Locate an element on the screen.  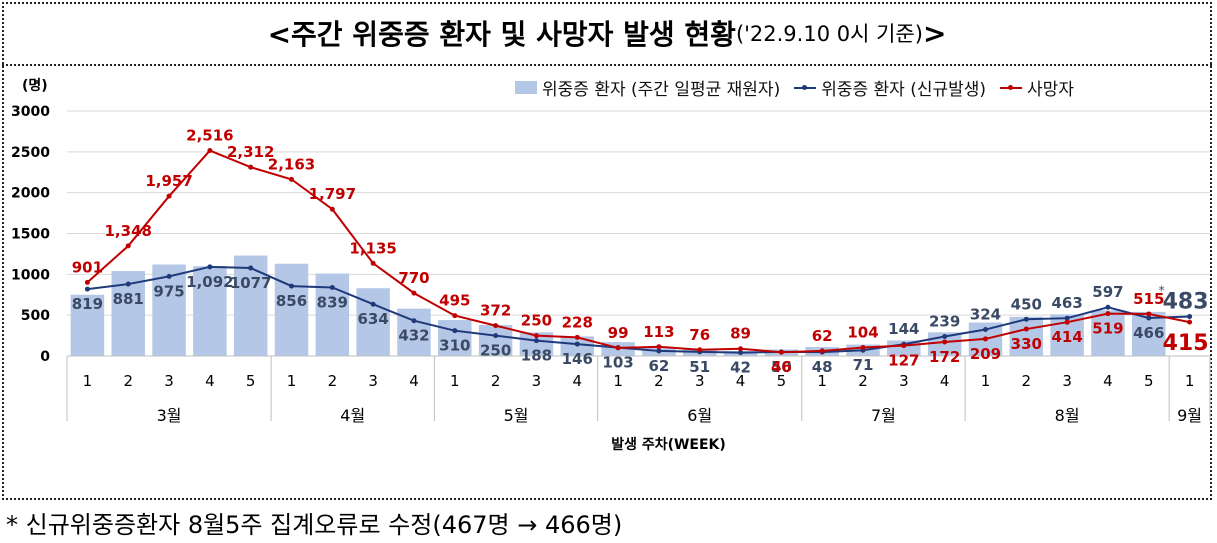
severe-data-label: 42 is located at coordinates (740, 368).